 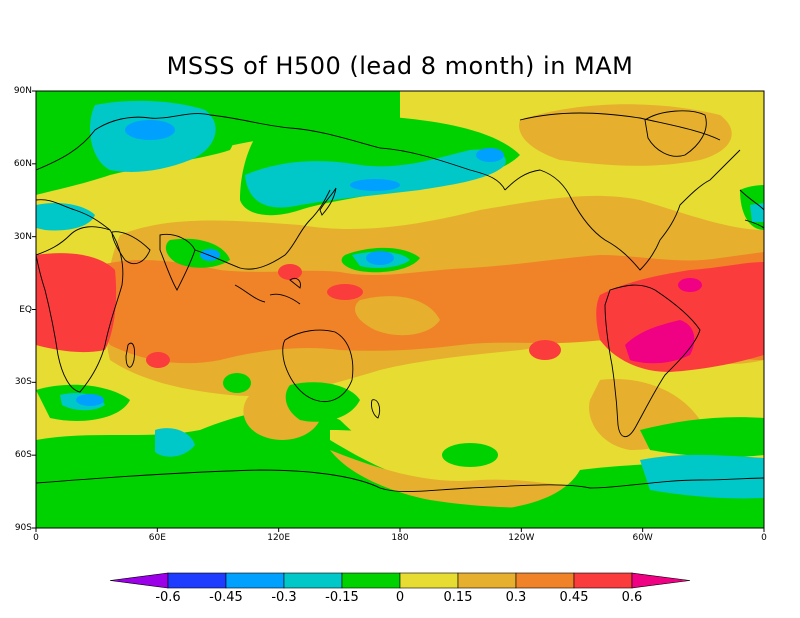 I want to click on lat-label: 30N, so click(x=22, y=236).